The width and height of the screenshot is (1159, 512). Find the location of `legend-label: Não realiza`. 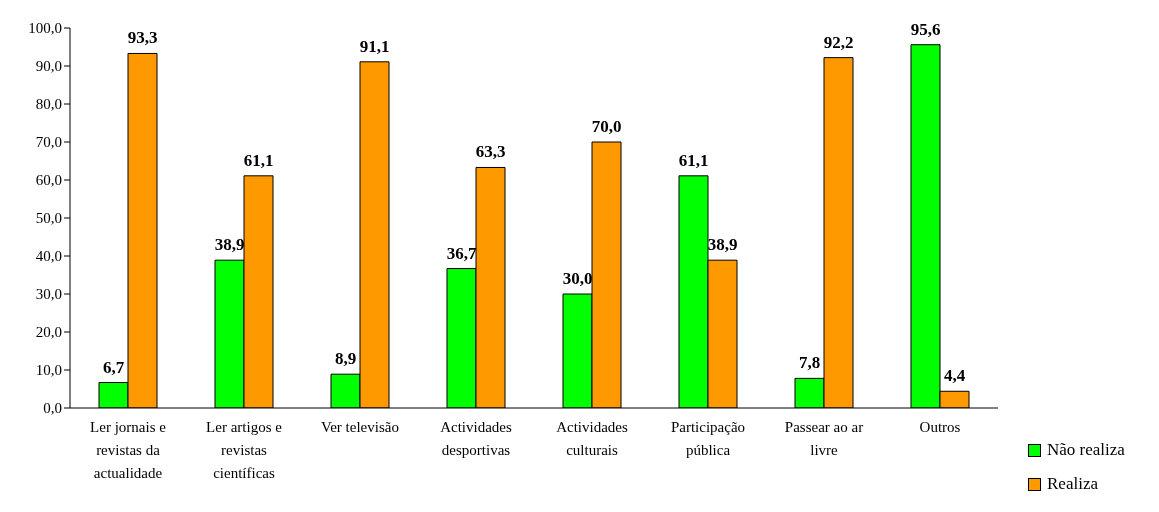

legend-label: Não realiza is located at coordinates (1086, 450).